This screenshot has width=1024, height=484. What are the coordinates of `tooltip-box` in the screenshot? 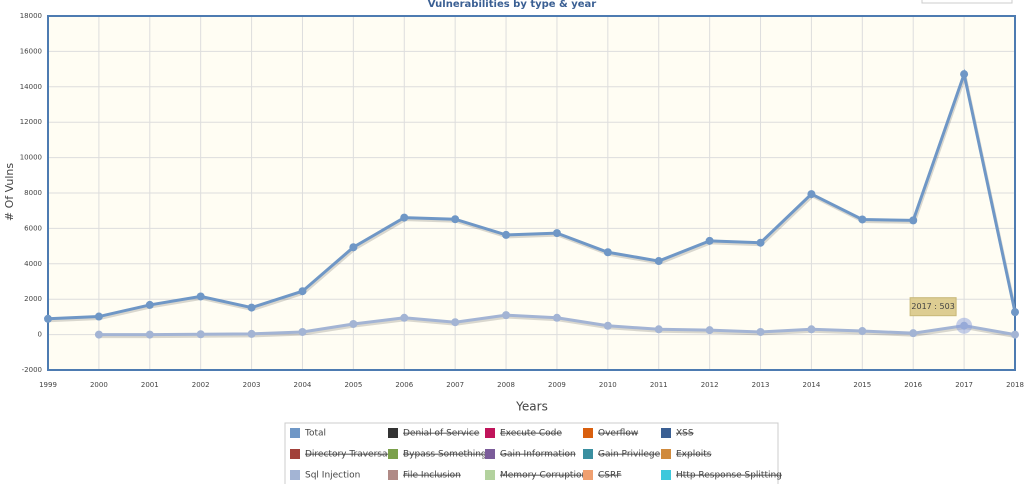 It's located at (933, 307).